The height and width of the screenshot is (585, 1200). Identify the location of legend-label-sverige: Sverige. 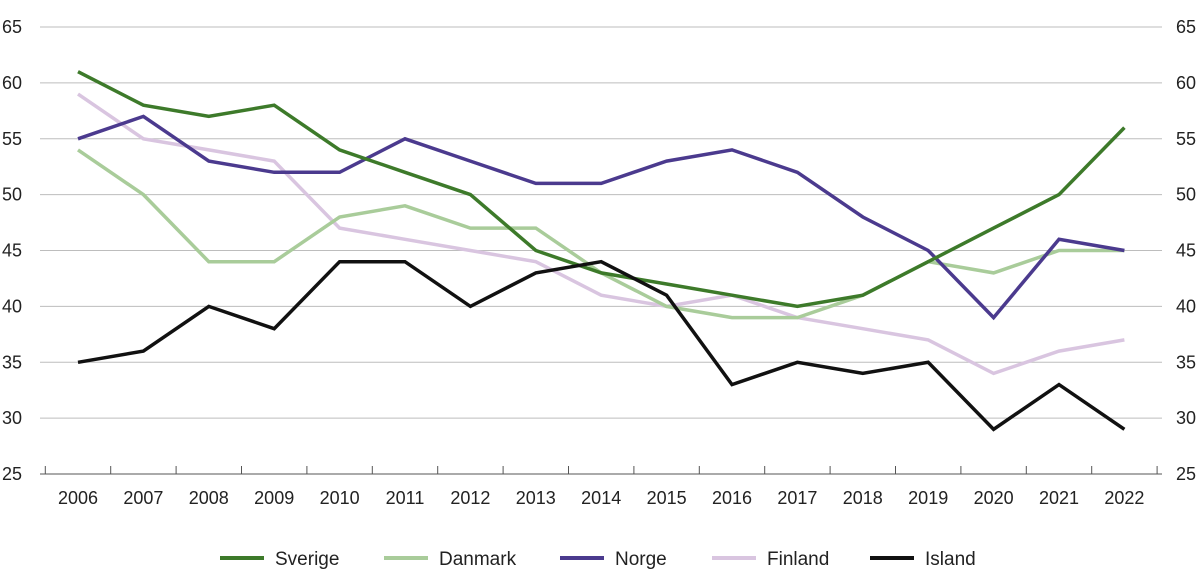
(307, 559).